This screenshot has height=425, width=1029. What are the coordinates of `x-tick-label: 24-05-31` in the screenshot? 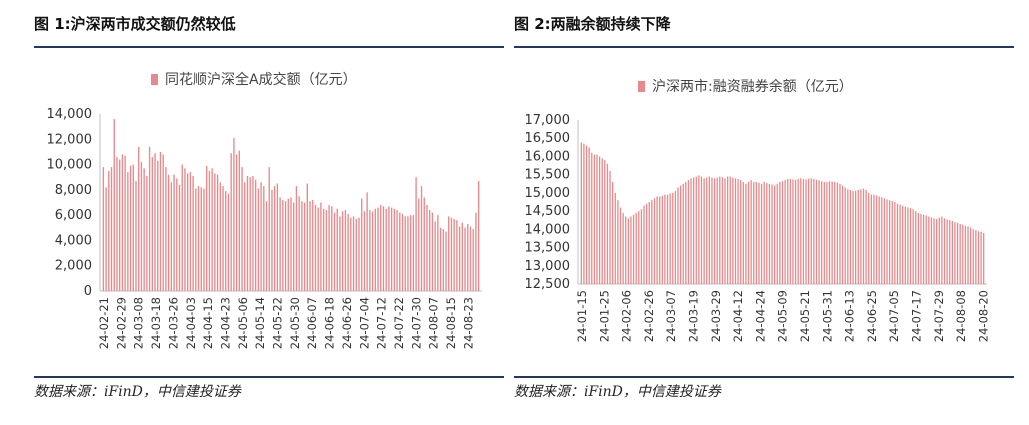 It's located at (827, 316).